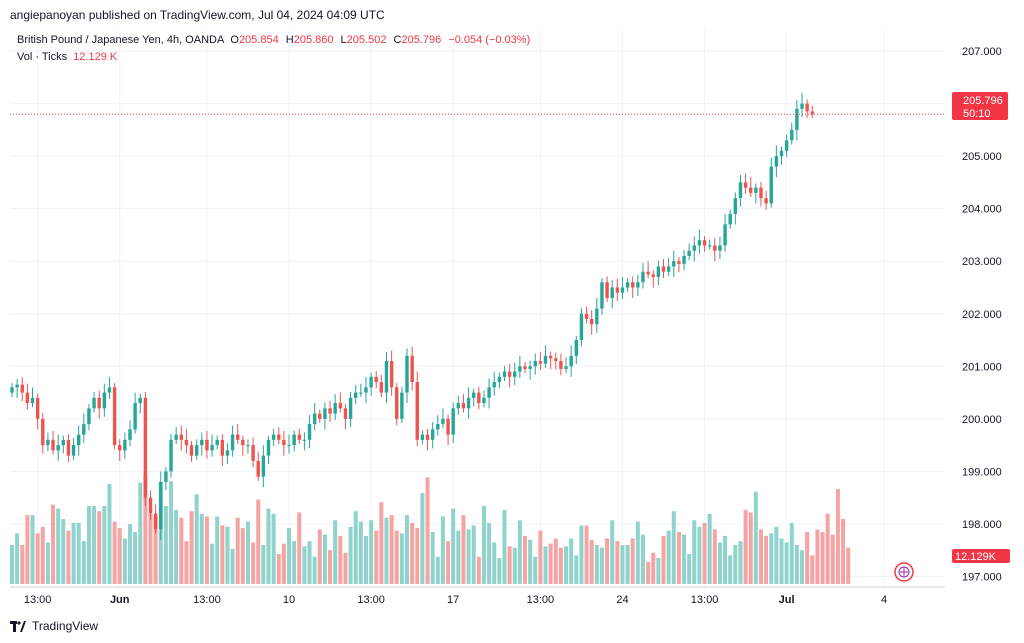 The width and height of the screenshot is (1024, 643). Describe the element at coordinates (289, 600) in the screenshot. I see `time-tick-label: 10` at that location.